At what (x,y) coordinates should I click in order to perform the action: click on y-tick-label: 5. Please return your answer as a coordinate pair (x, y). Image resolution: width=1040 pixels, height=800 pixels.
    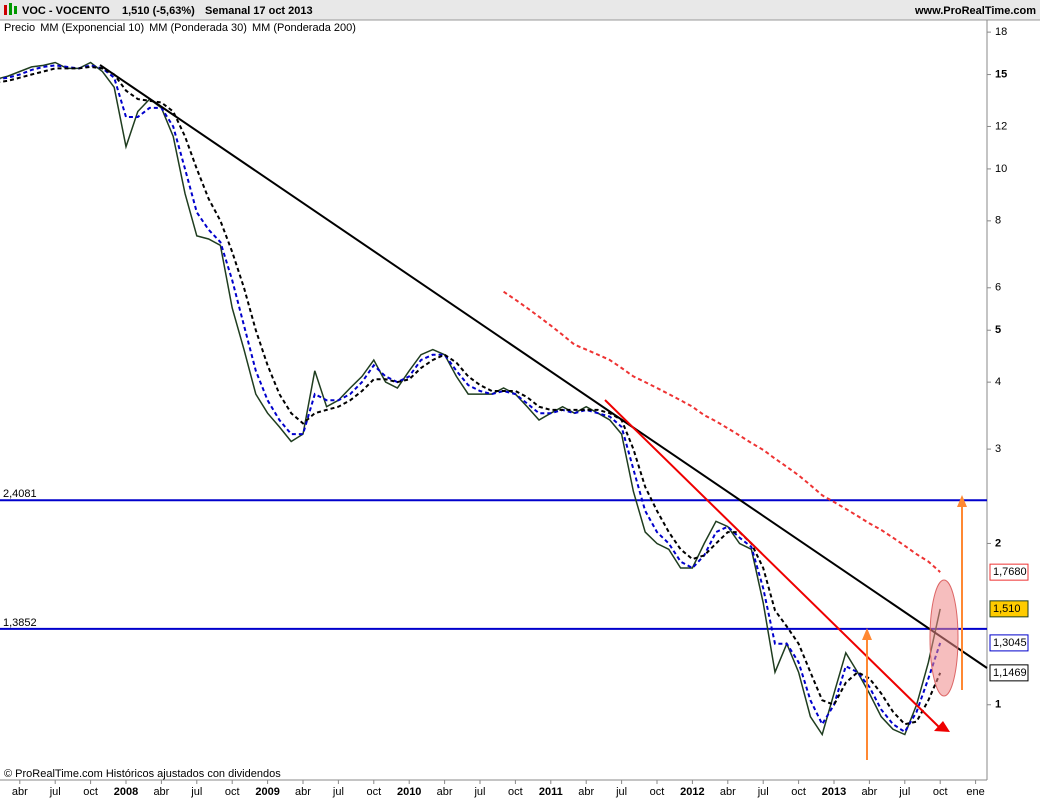
    Looking at the image, I should click on (998, 330).